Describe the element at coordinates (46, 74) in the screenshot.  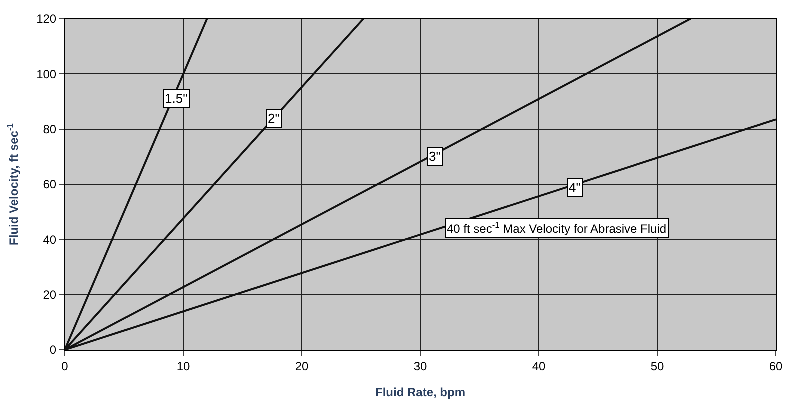
I see `y-tick-label: 100` at that location.